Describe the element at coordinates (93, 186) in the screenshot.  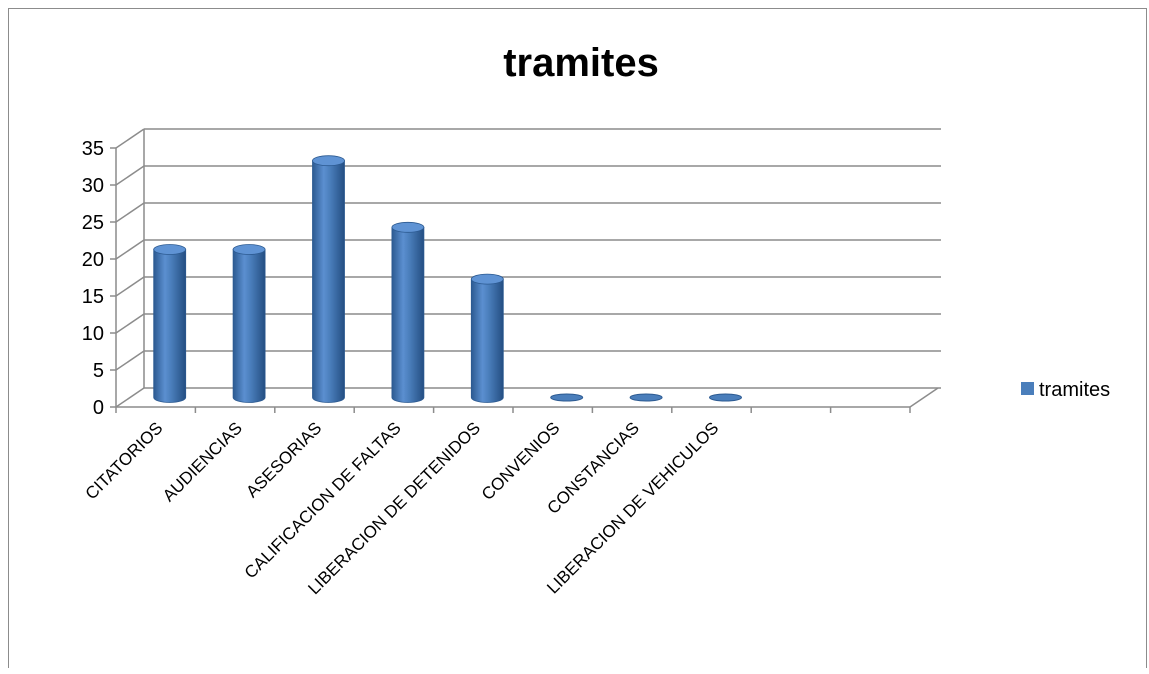
I see `y-tick-label: 30` at that location.